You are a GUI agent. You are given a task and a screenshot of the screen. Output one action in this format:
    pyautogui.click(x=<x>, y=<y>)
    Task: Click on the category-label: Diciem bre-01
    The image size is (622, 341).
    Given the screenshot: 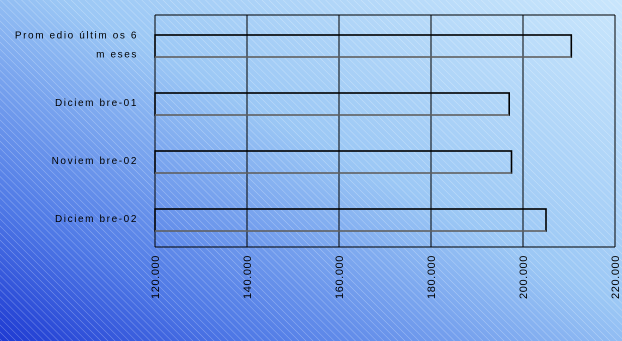 What is the action you would take?
    pyautogui.click(x=96, y=103)
    